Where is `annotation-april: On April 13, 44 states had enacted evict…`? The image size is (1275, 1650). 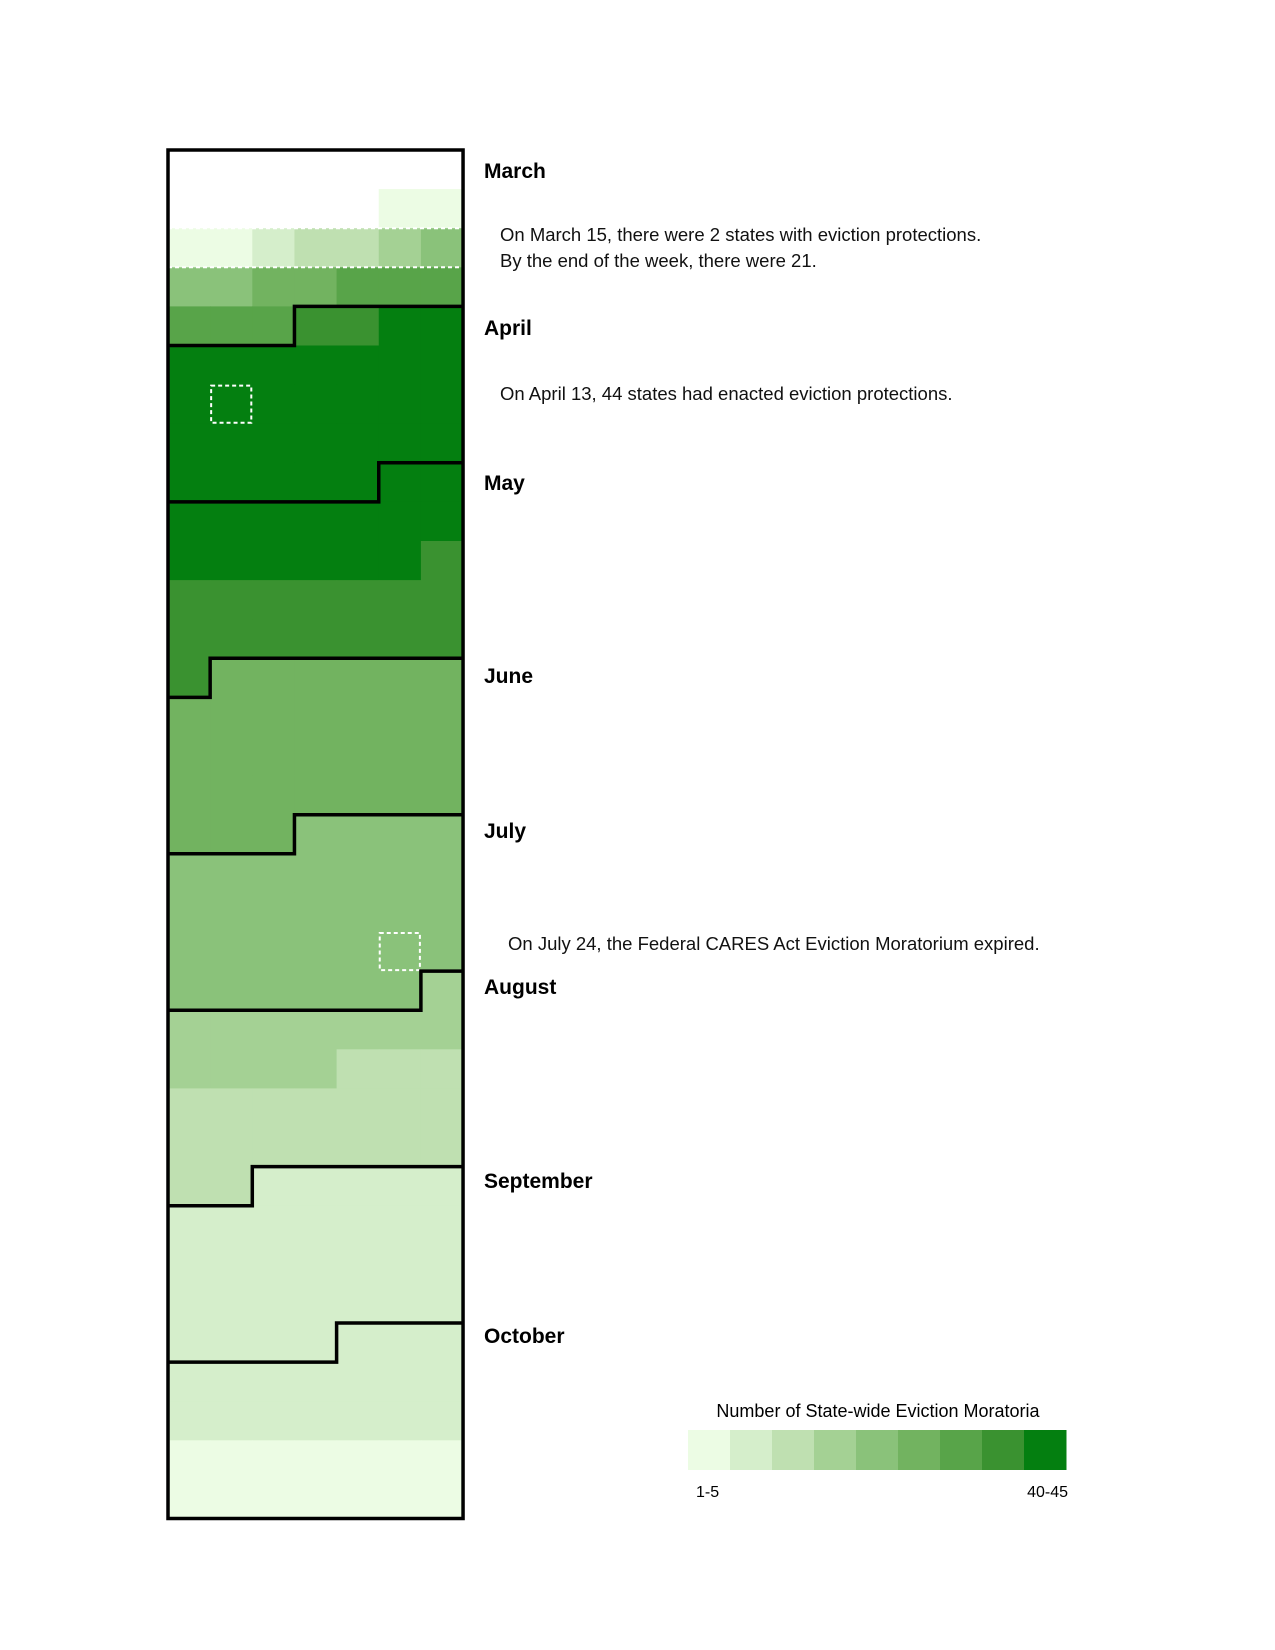
annotation-april: On April 13, 44 states had enacted evict… is located at coordinates (726, 393).